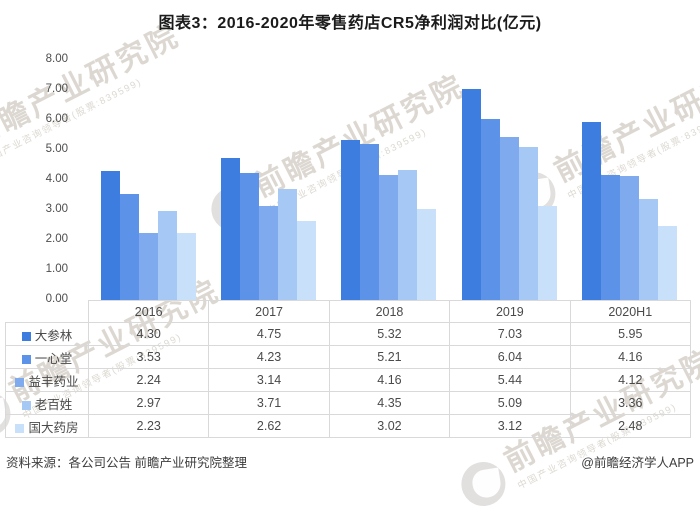 The width and height of the screenshot is (700, 515). Describe the element at coordinates (56, 209) in the screenshot. I see `y-tick-label: 3.00` at that location.